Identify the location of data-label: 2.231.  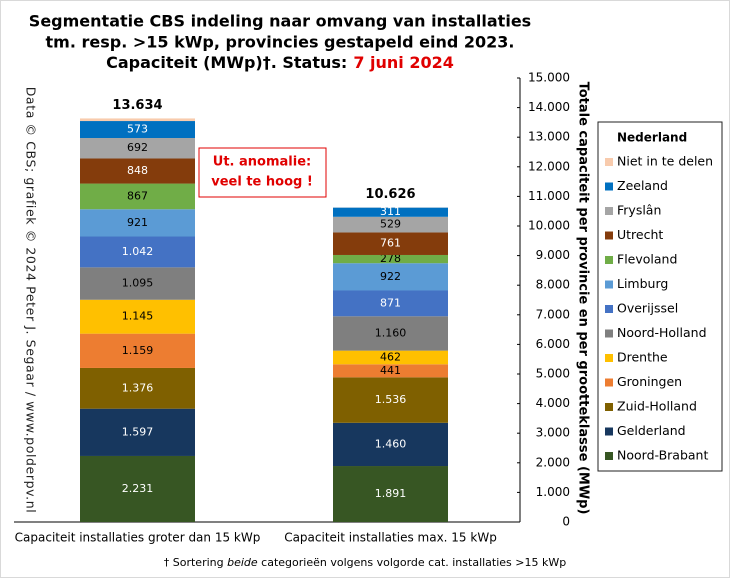
(138, 488).